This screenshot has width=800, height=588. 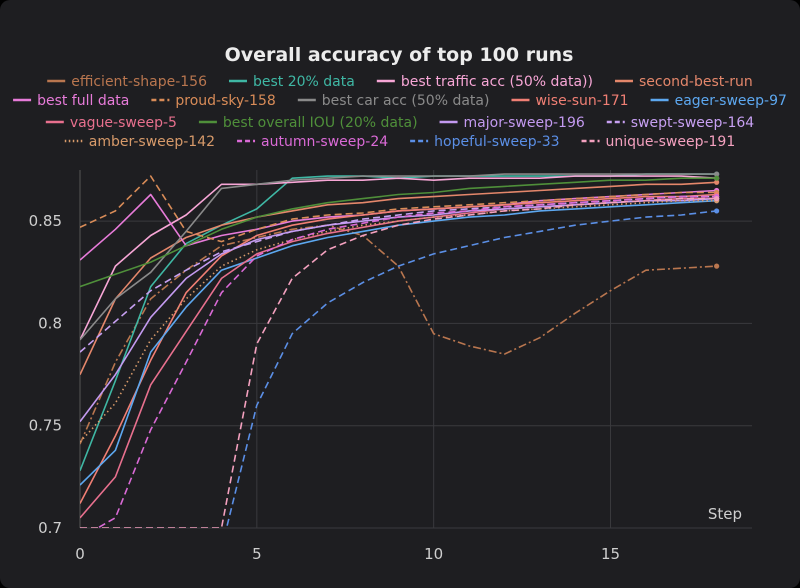 I want to click on legend-item: best 20% data, so click(x=291, y=82).